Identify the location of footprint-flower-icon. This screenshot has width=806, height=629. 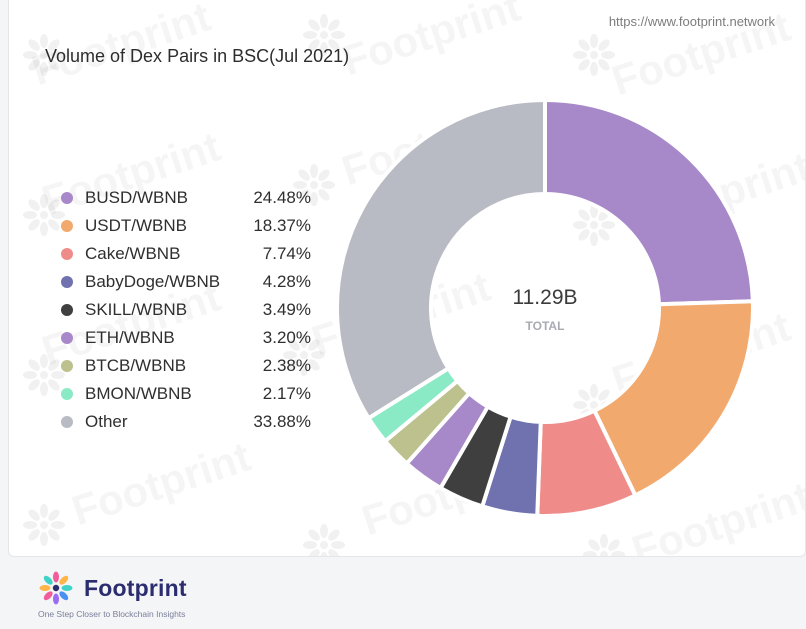
(56, 588).